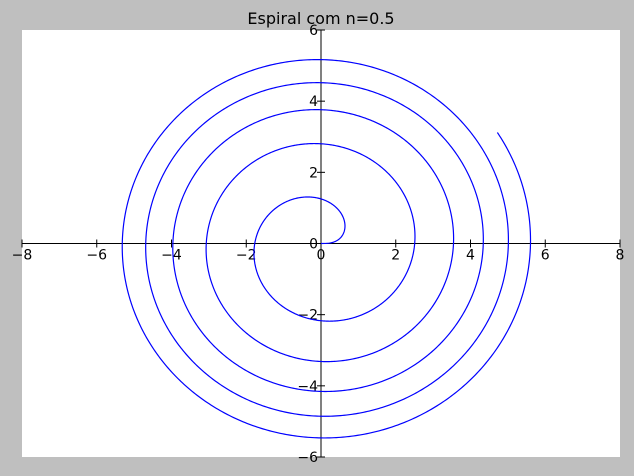  Describe the element at coordinates (545, 256) in the screenshot. I see `x-tick-label: 6` at that location.